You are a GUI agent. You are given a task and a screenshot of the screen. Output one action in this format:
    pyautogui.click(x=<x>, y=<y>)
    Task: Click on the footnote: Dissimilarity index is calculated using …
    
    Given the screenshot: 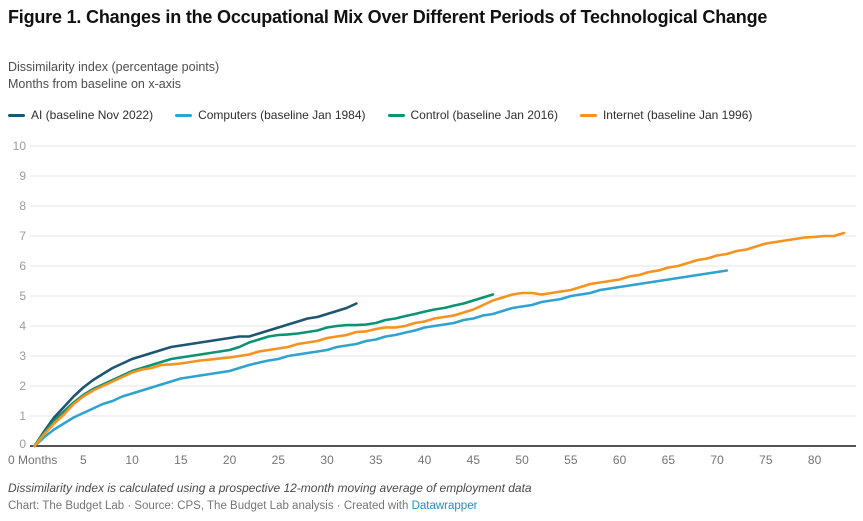 What is the action you would take?
    pyautogui.click(x=270, y=488)
    